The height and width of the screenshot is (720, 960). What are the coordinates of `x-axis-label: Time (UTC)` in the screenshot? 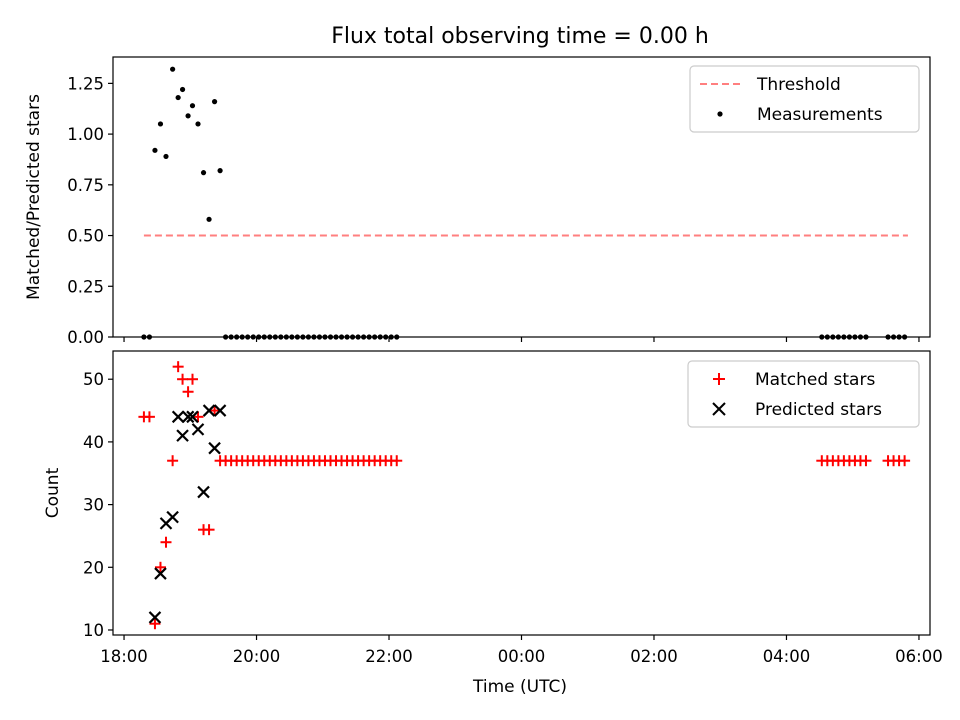 It's located at (519, 687).